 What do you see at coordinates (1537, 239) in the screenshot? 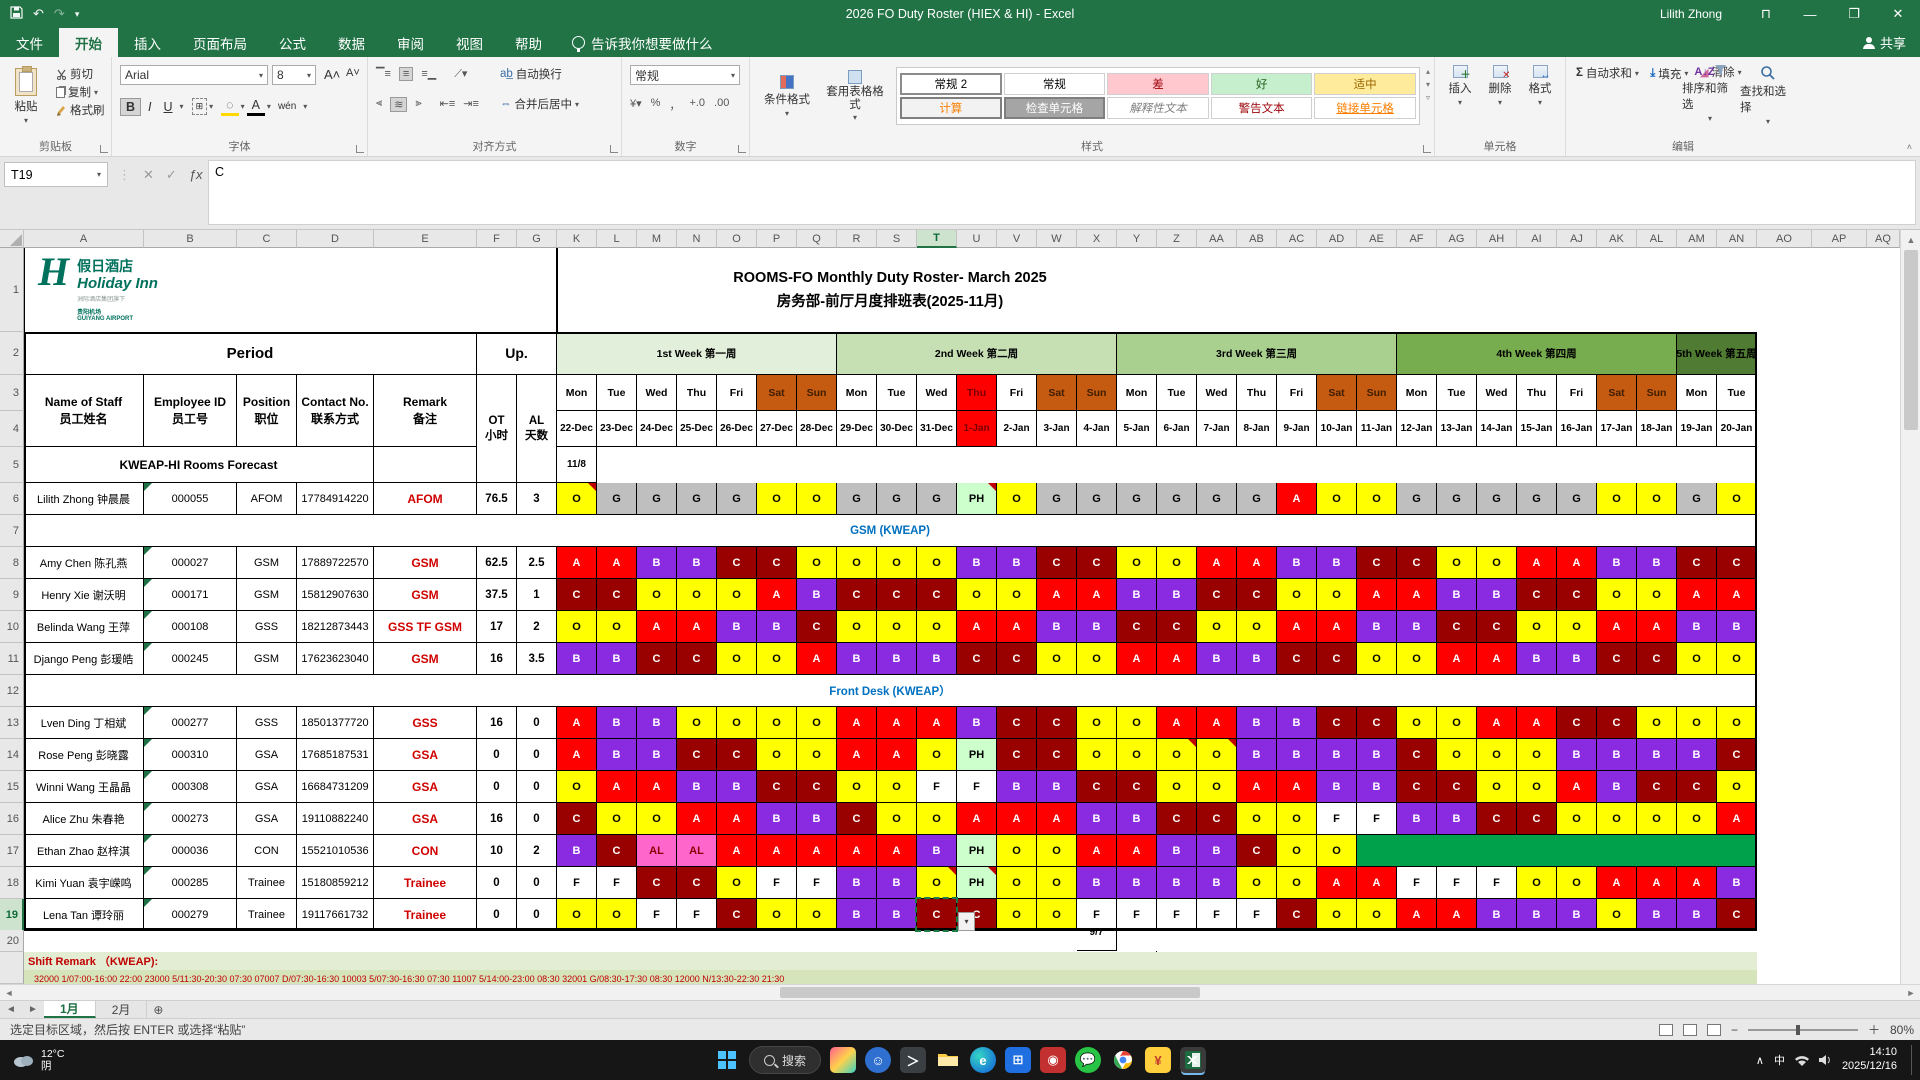
I see `column-header-AI: AI` at bounding box center [1537, 239].